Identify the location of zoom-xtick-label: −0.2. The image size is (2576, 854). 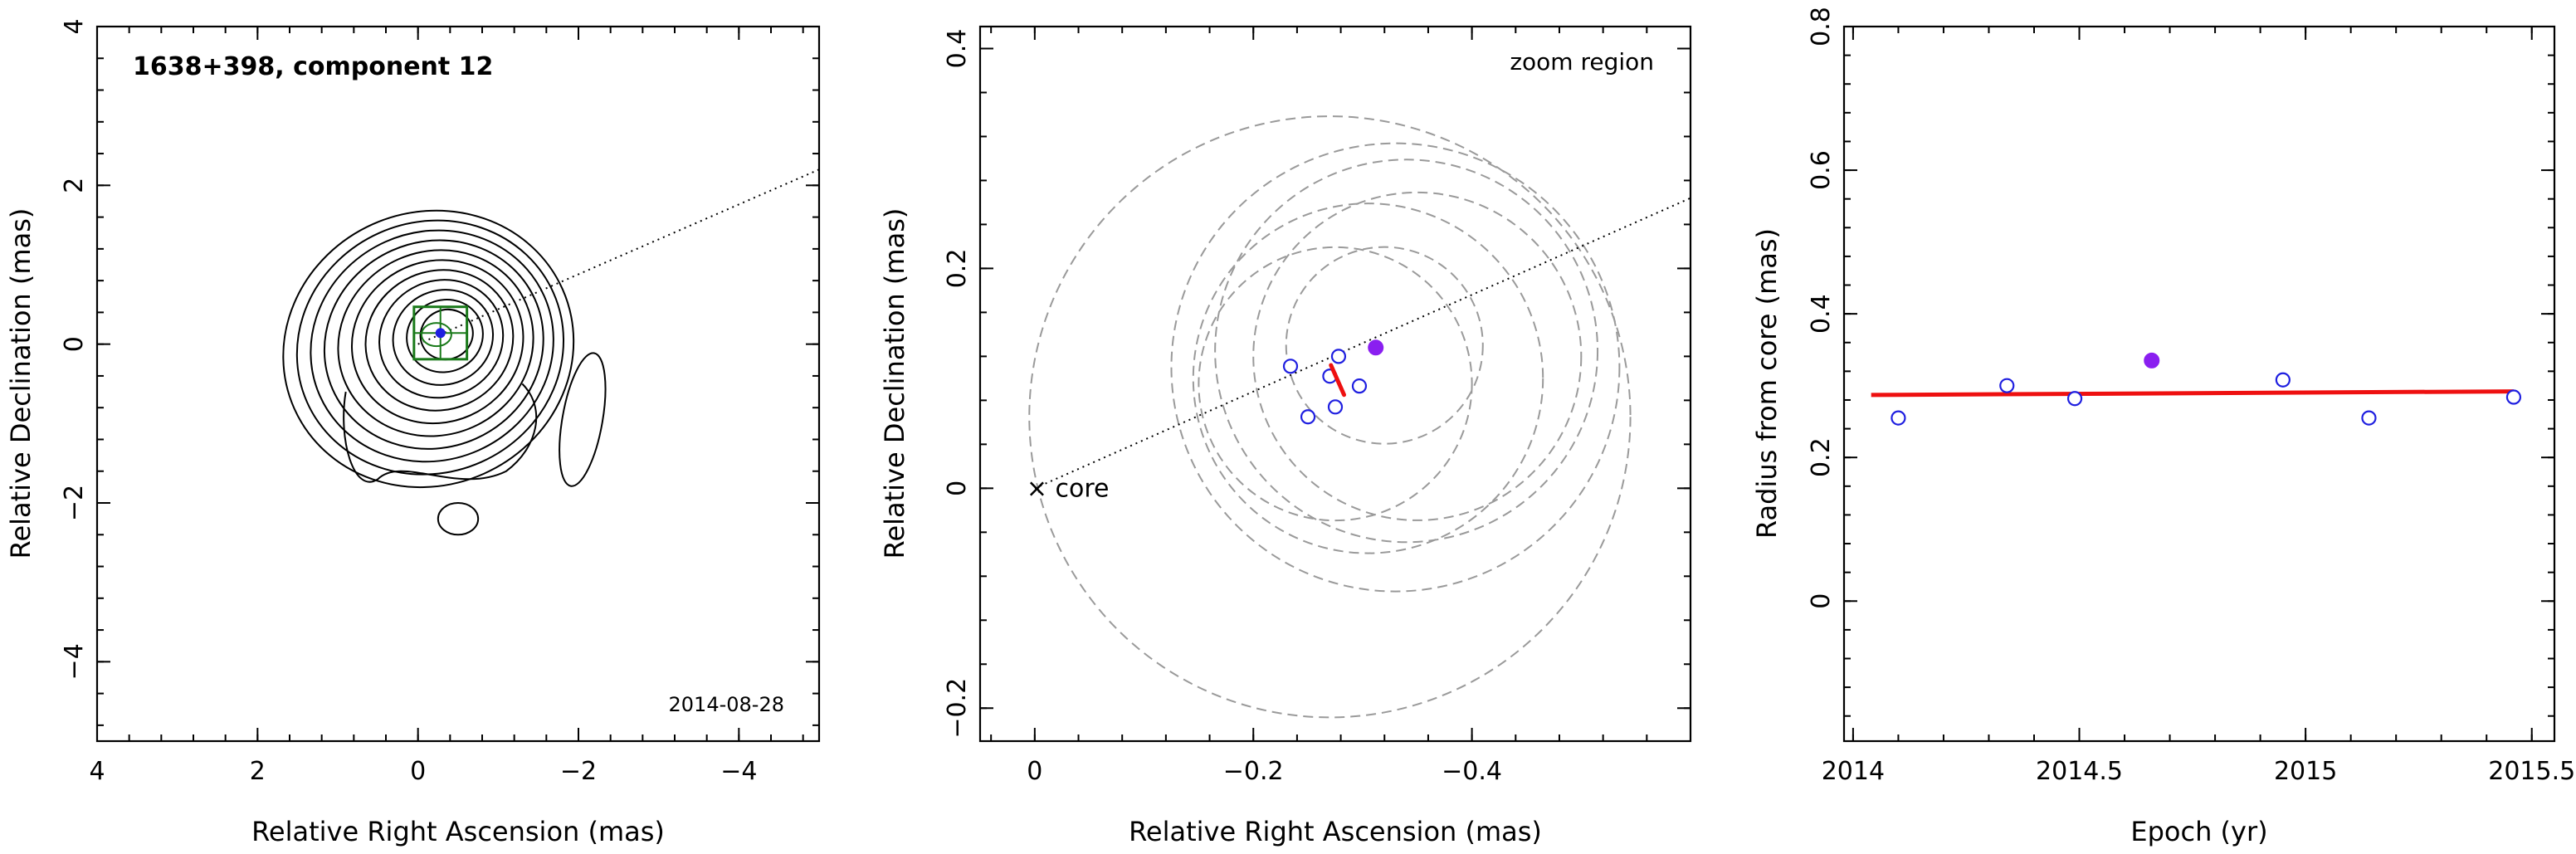
(1254, 771).